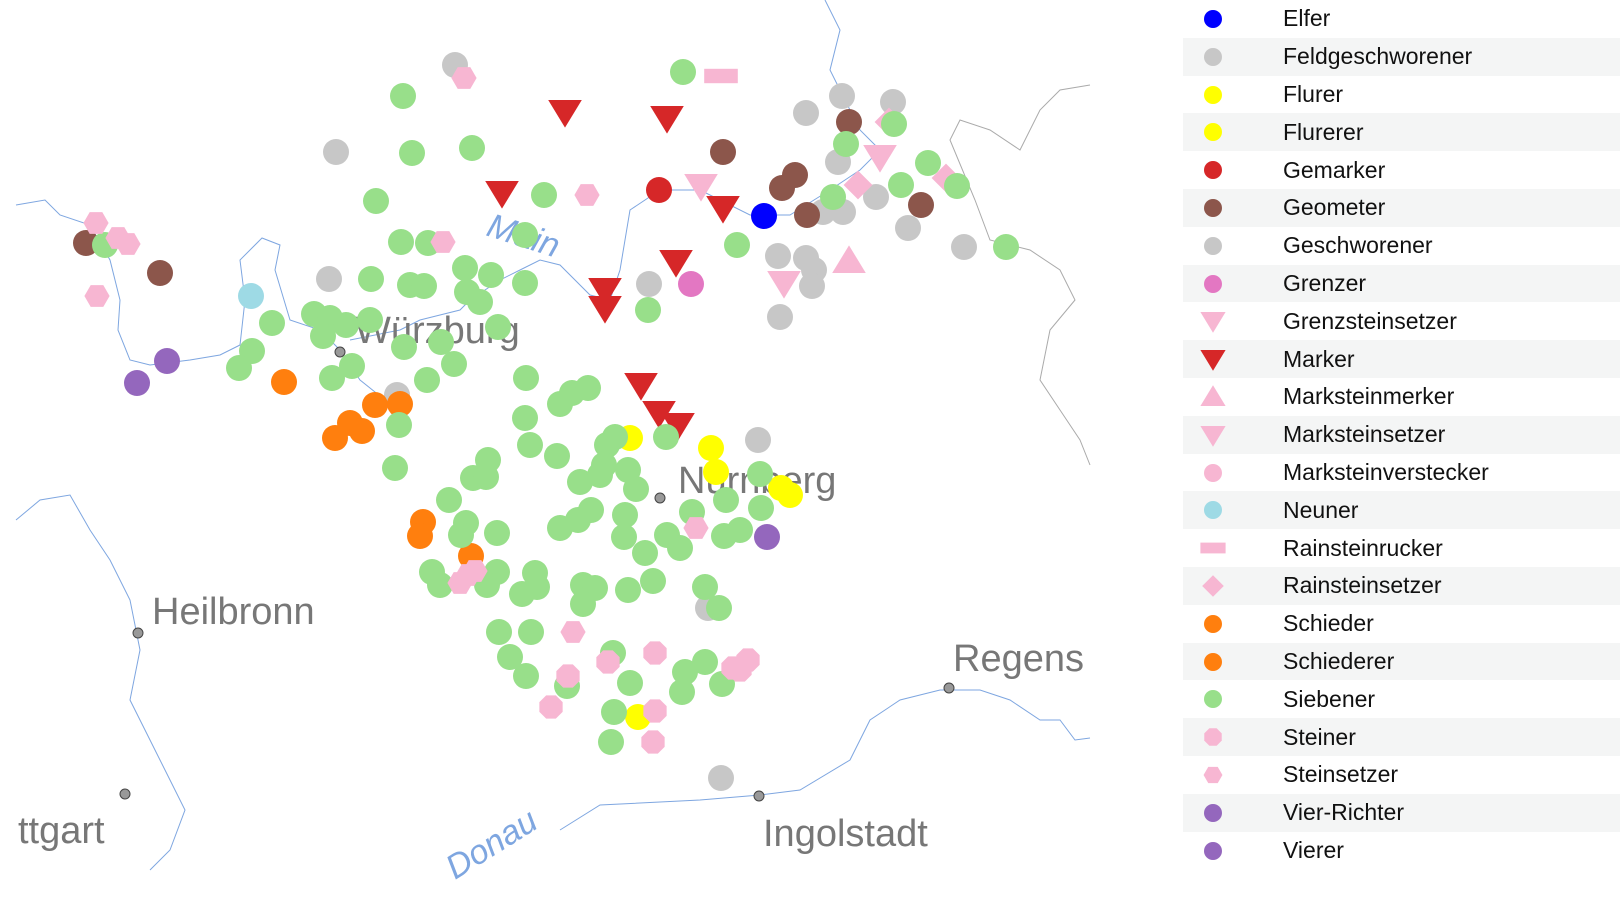 The height and width of the screenshot is (900, 1620). Describe the element at coordinates (1401, 661) in the screenshot. I see `legend-item: Schiederer` at that location.